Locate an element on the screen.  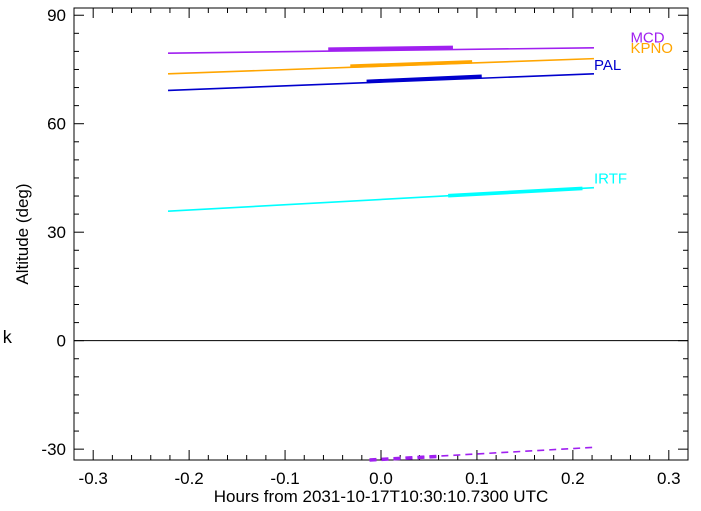
series-label-irtf: IRTF is located at coordinates (610, 178).